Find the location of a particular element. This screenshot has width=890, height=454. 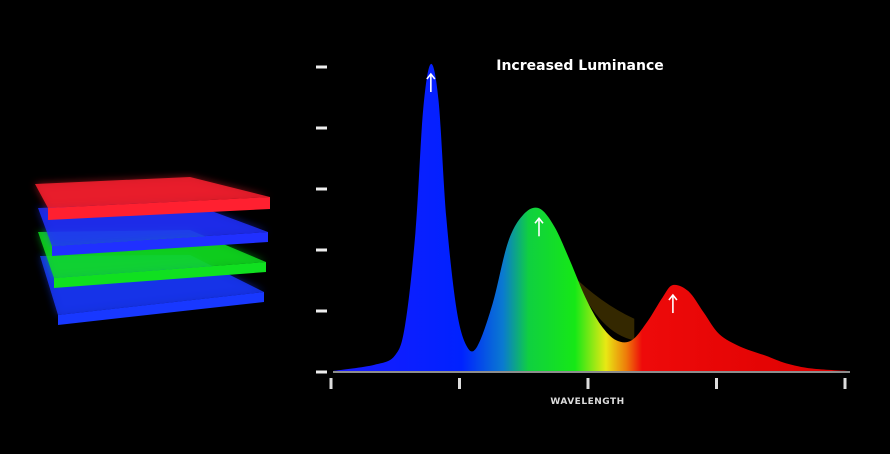

valley-shadow is located at coordinates (602, 306).